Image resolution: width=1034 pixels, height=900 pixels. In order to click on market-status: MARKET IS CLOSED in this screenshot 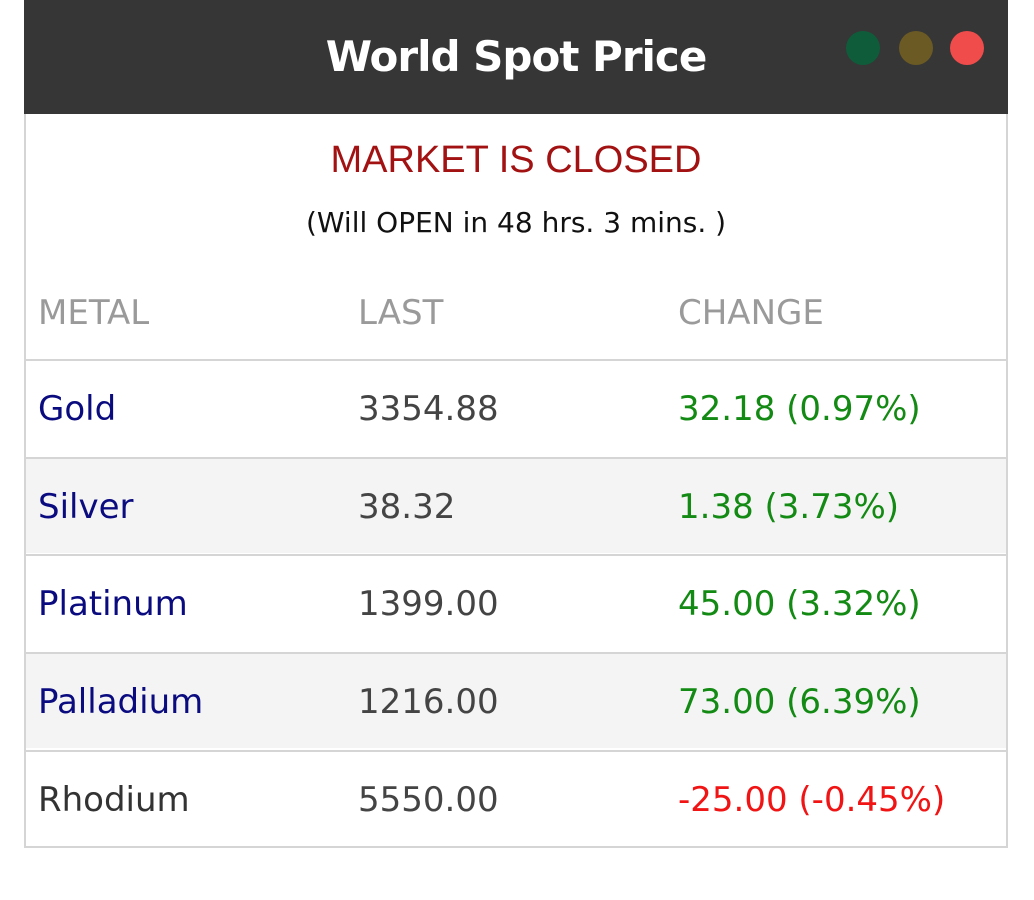, I will do `click(516, 160)`.